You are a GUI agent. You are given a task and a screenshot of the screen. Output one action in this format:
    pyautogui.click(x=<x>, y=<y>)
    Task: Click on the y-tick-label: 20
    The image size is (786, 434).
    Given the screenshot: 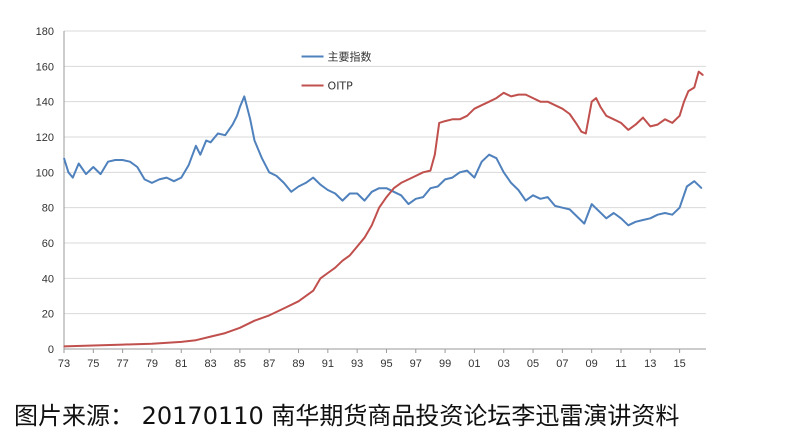 What is the action you would take?
    pyautogui.click(x=48, y=315)
    